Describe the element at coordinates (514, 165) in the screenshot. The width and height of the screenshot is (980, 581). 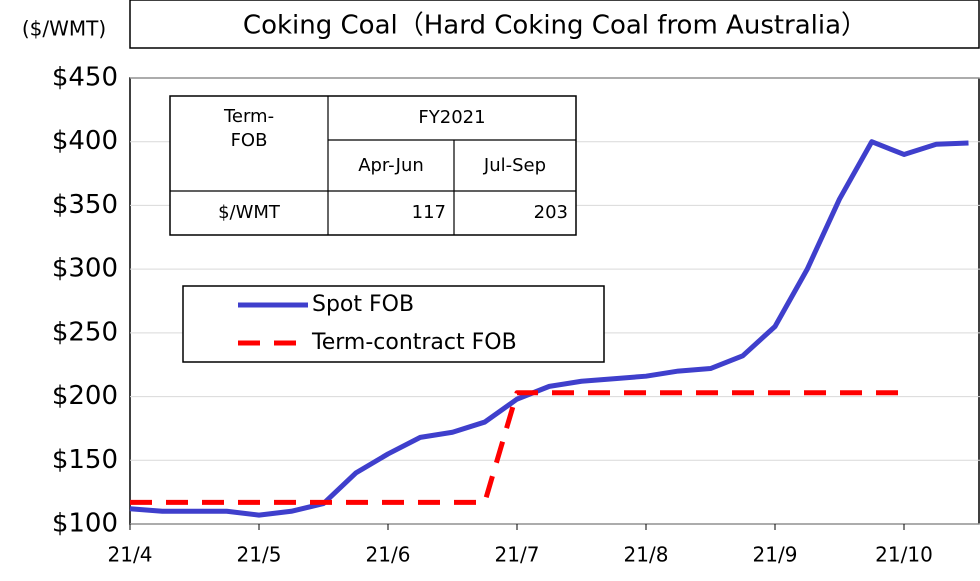
I see `table-col: Jul-Sep` at that location.